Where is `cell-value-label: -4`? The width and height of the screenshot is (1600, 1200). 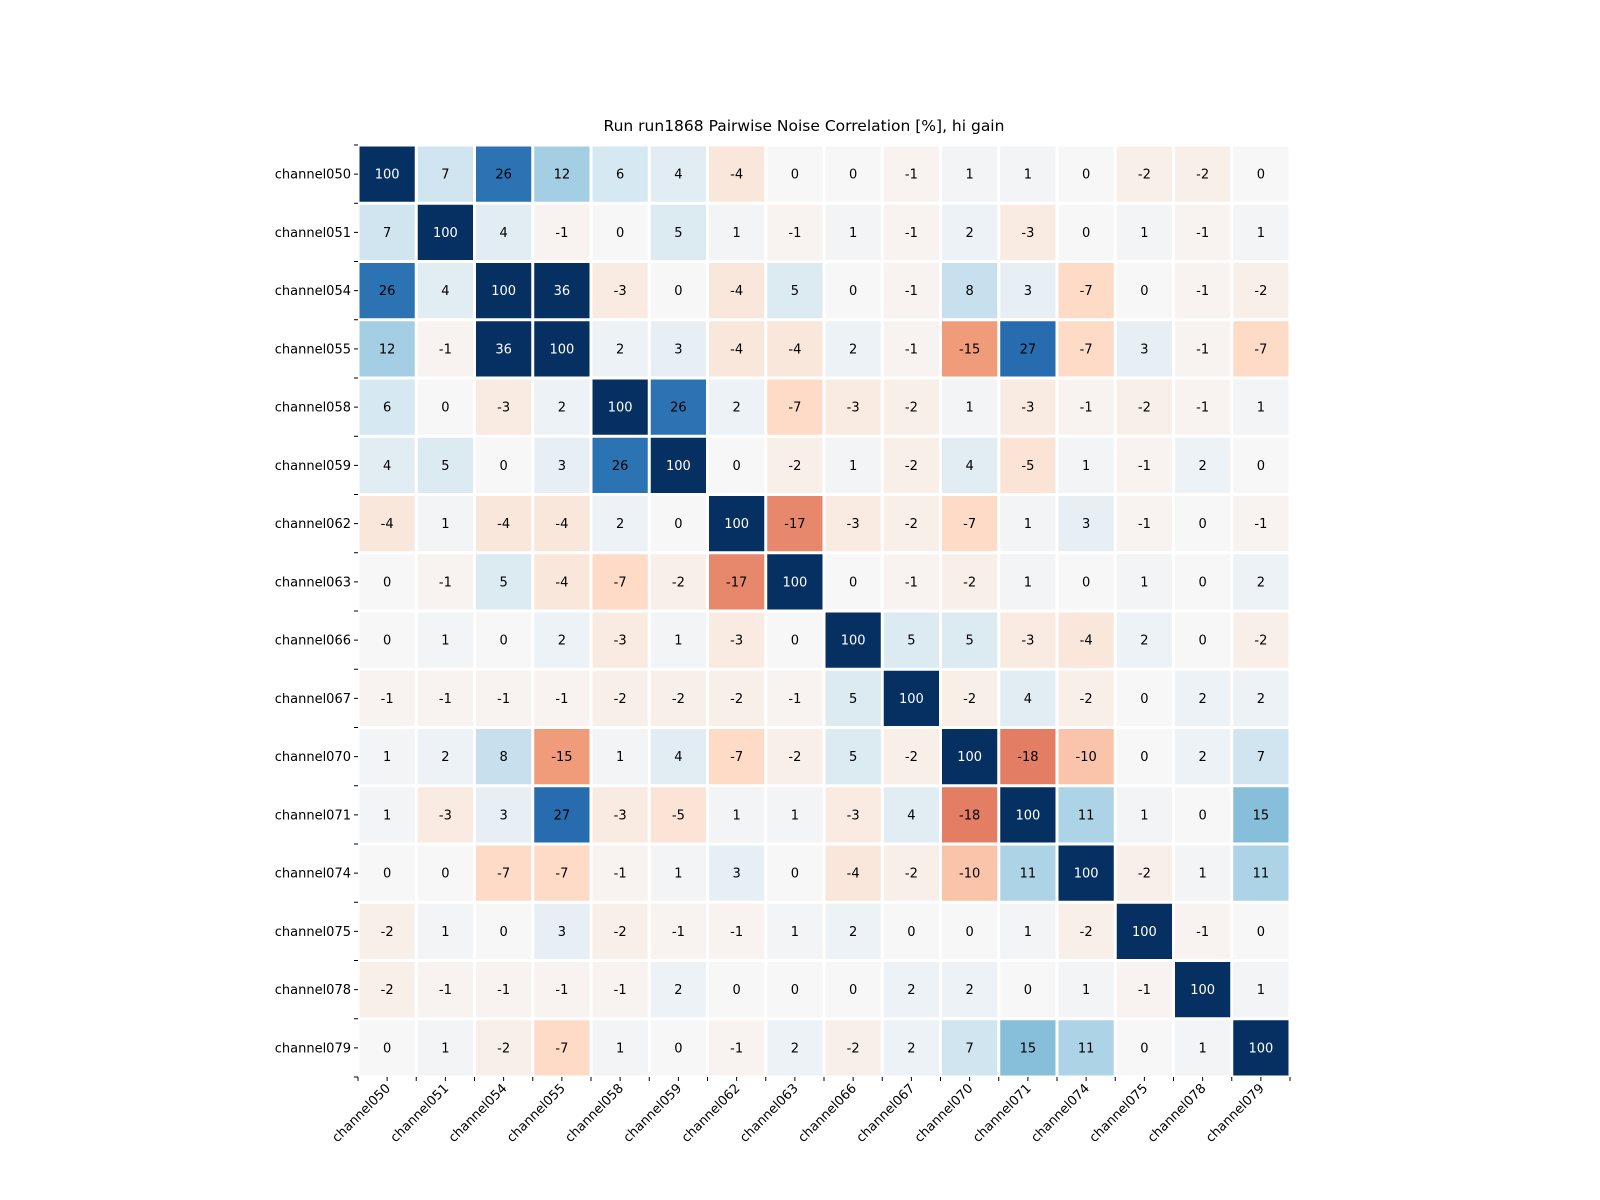 cell-value-label: -4 is located at coordinates (561, 524).